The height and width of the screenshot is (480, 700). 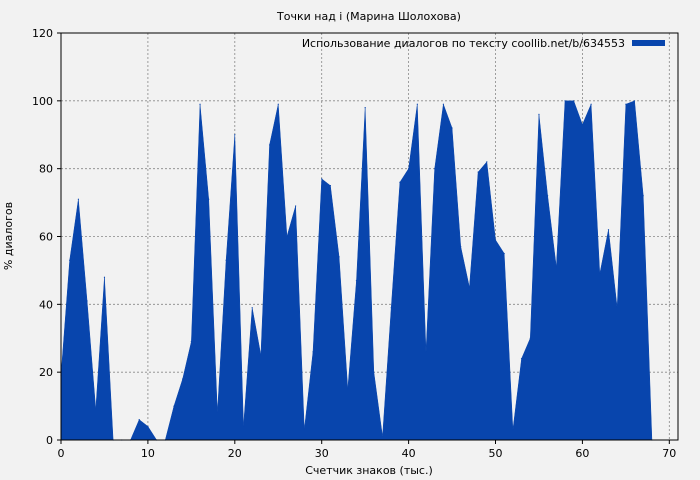 I want to click on y-tick-label: 40, so click(x=46, y=304).